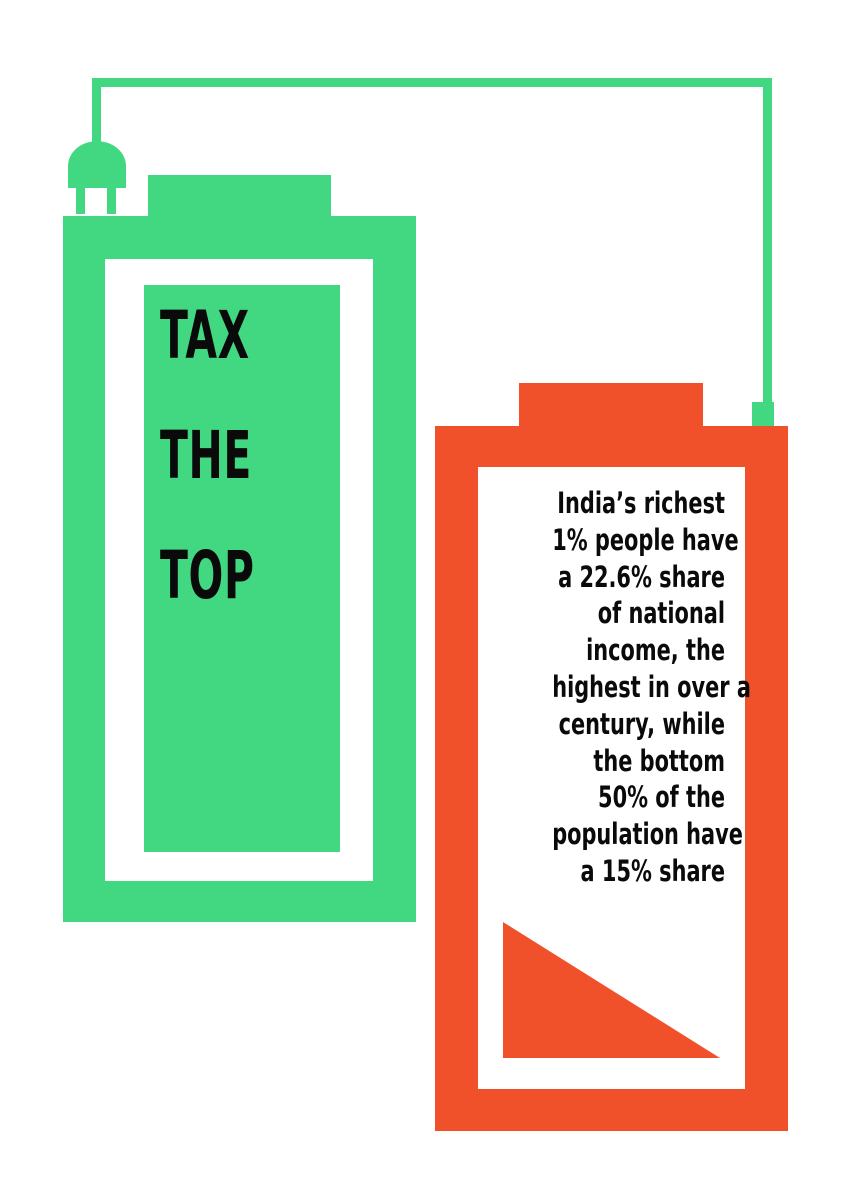 The width and height of the screenshot is (848, 1200). What do you see at coordinates (651, 686) in the screenshot?
I see `stat-line-6: highest in over a` at bounding box center [651, 686].